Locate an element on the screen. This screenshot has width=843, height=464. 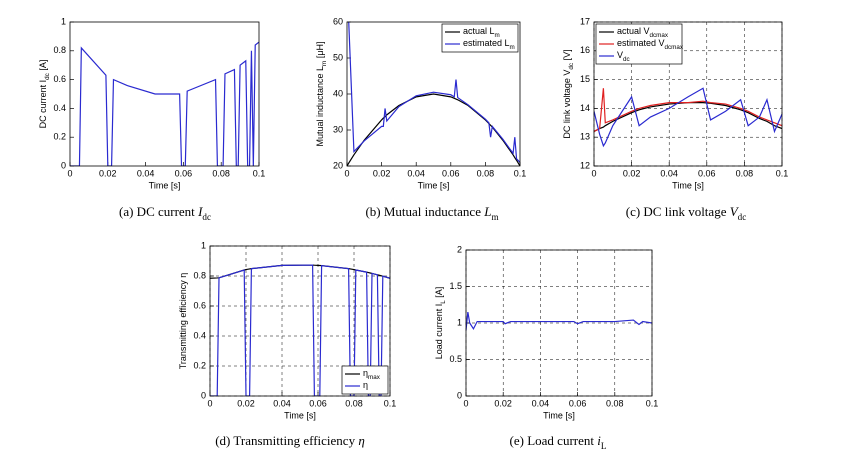
caption-math: L is located at coordinates (487, 211).